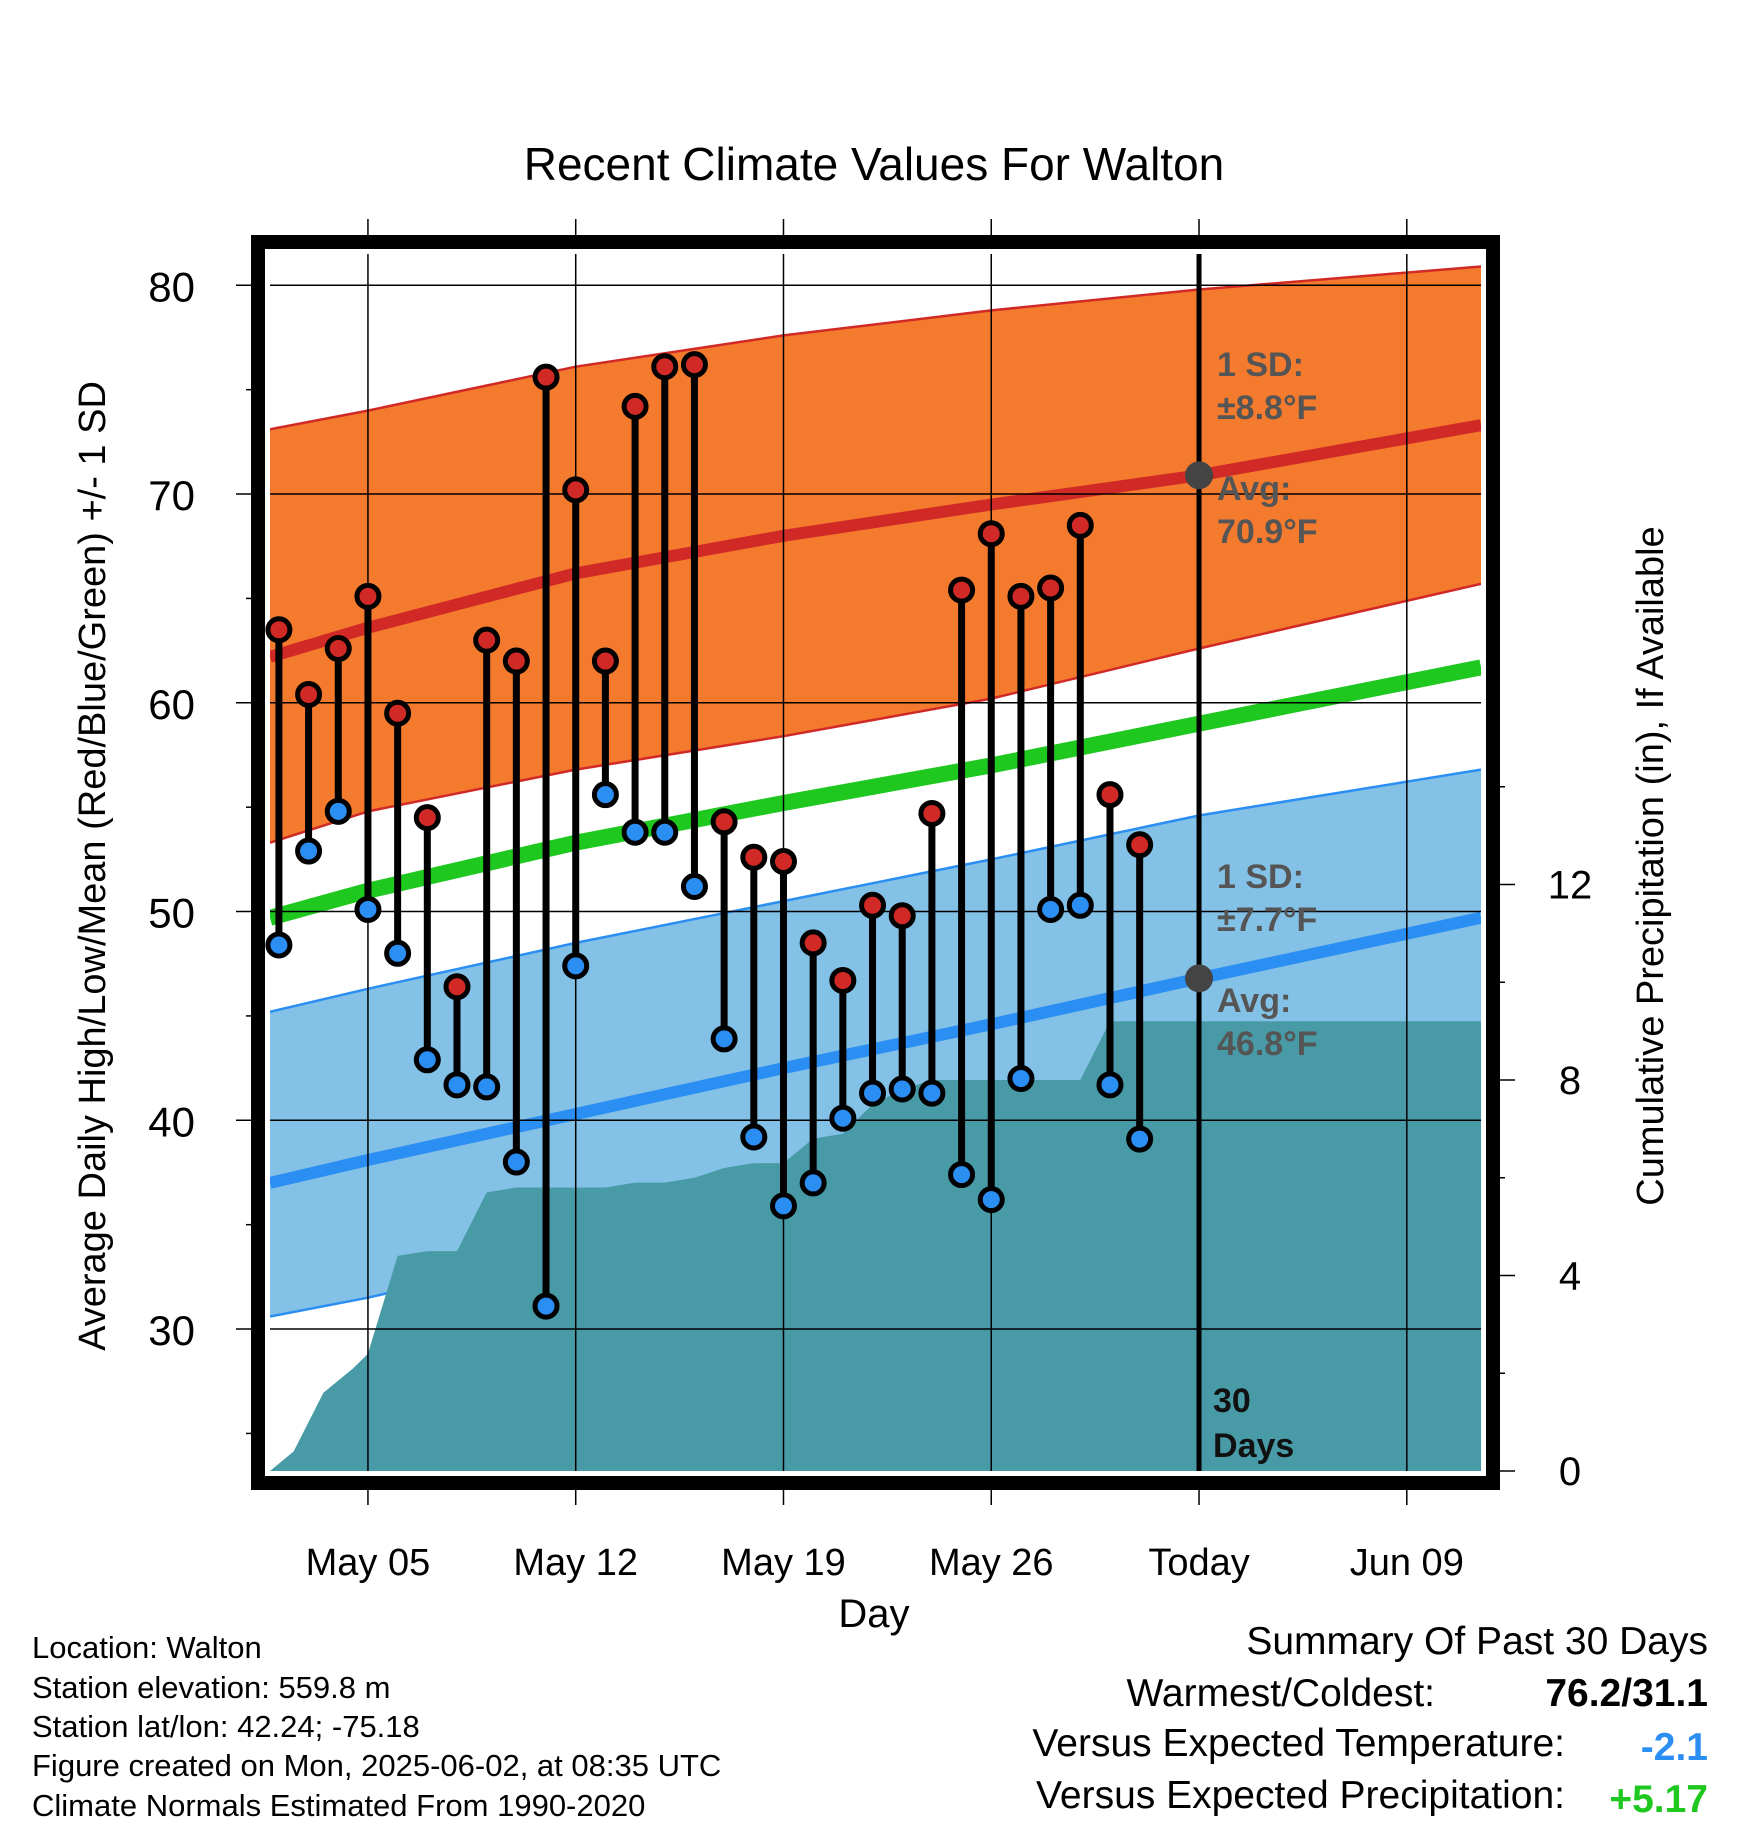 This screenshot has height=1828, width=1748. Describe the element at coordinates (1267, 532) in the screenshot. I see `high-avg-annotation-value: 70.9°F` at that location.